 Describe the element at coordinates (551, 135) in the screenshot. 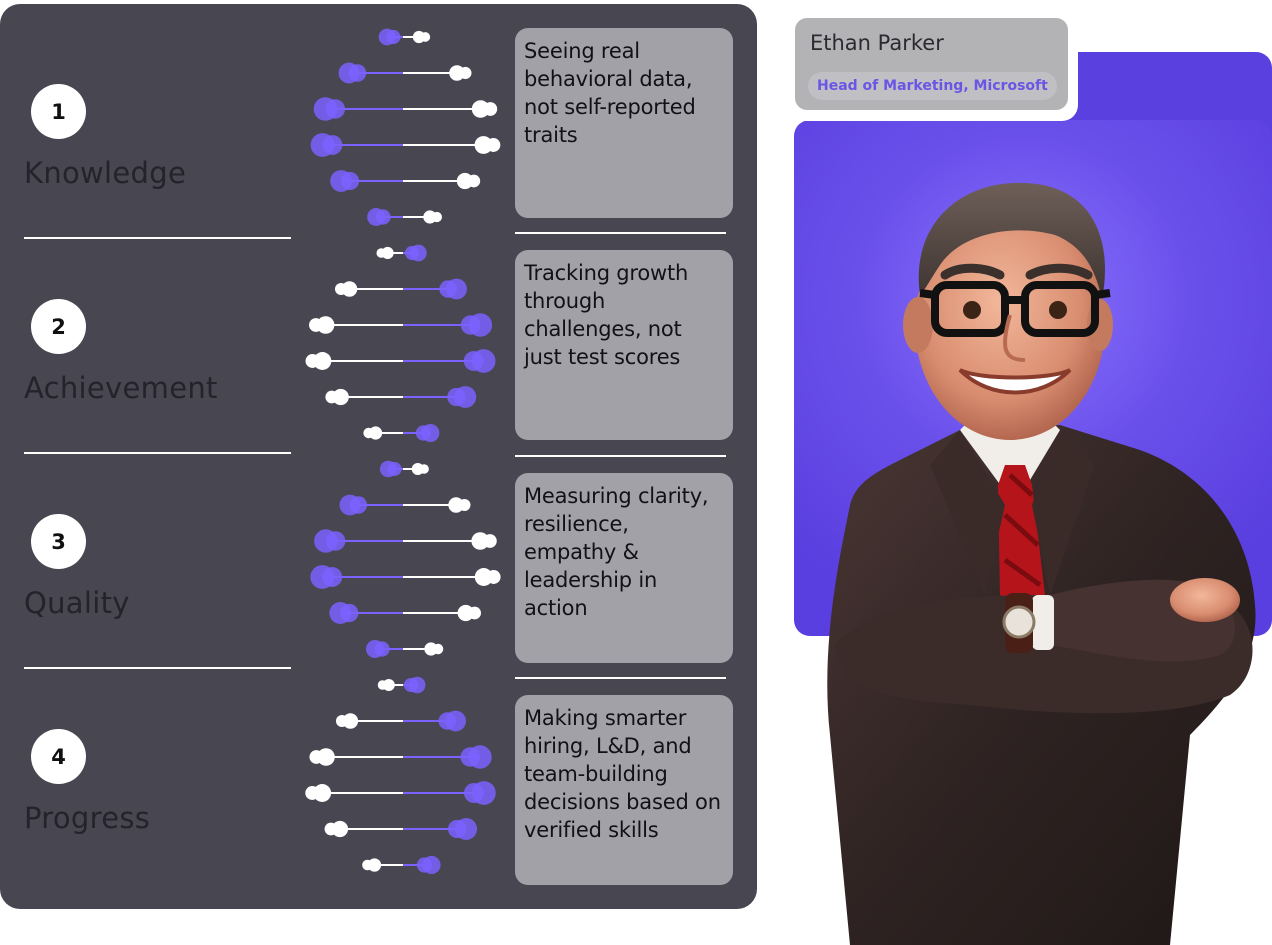

I see `card-line: traits` at that location.